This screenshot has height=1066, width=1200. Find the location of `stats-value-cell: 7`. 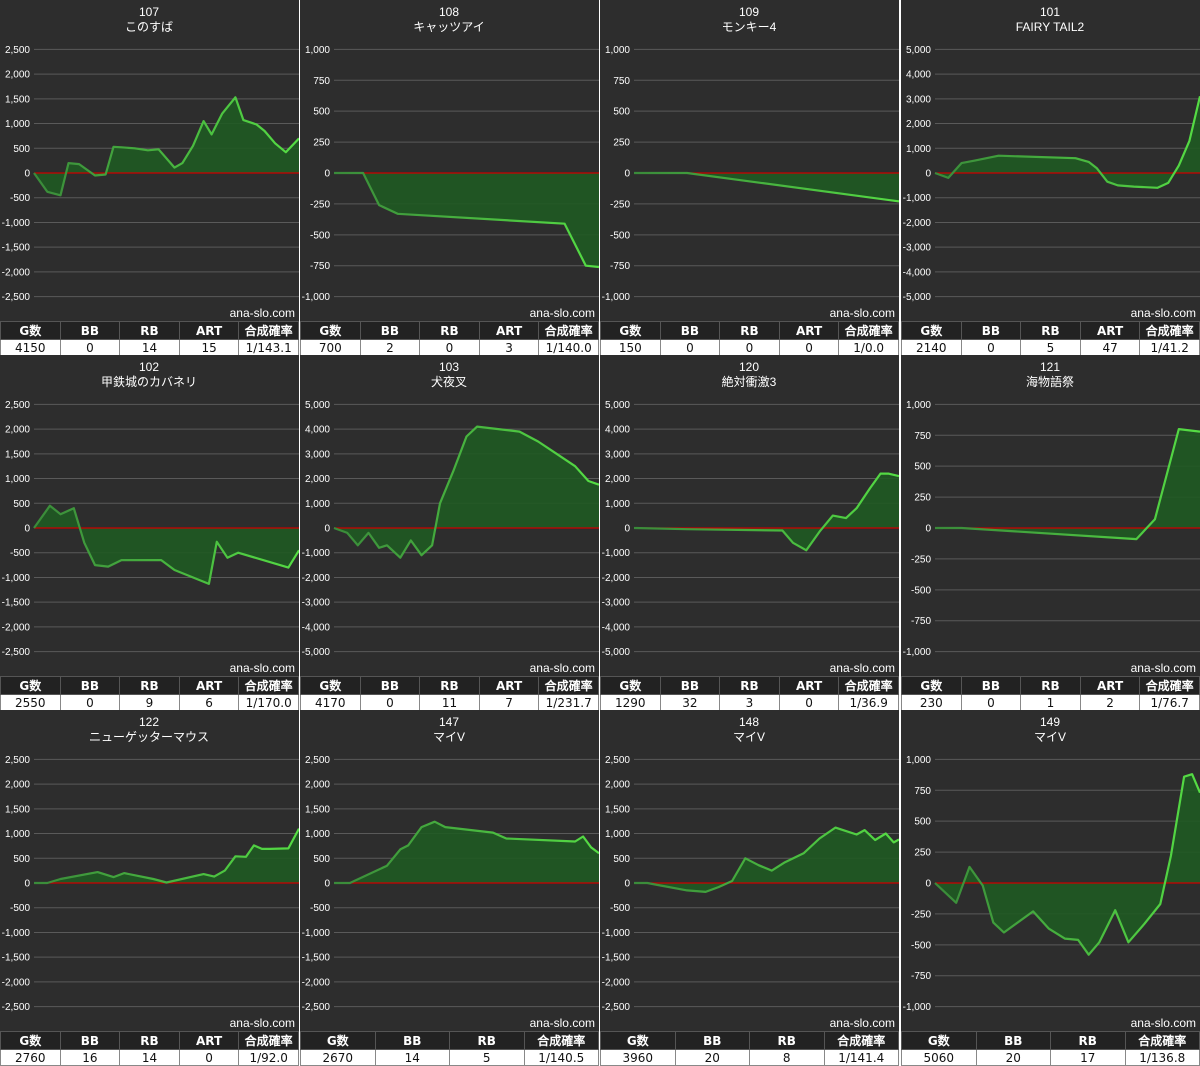

stats-value-cell: 7 is located at coordinates (509, 702).